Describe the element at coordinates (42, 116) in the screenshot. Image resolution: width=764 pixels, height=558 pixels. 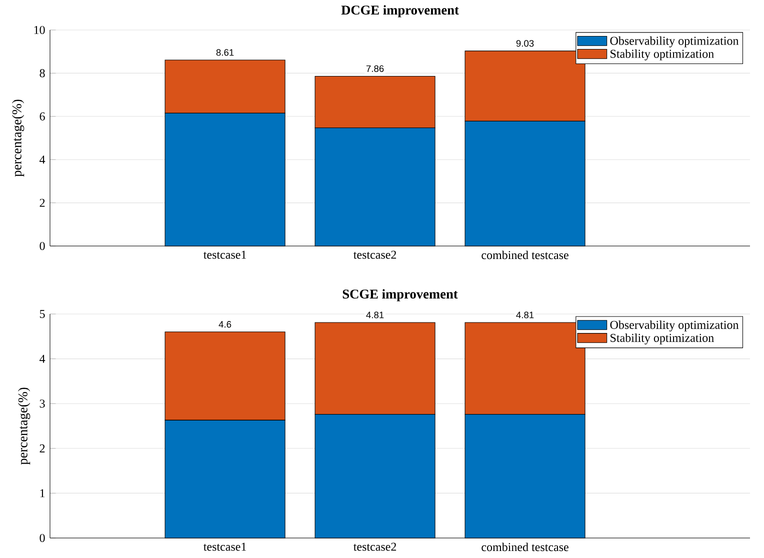
I see `y-tick-label: 6` at that location.